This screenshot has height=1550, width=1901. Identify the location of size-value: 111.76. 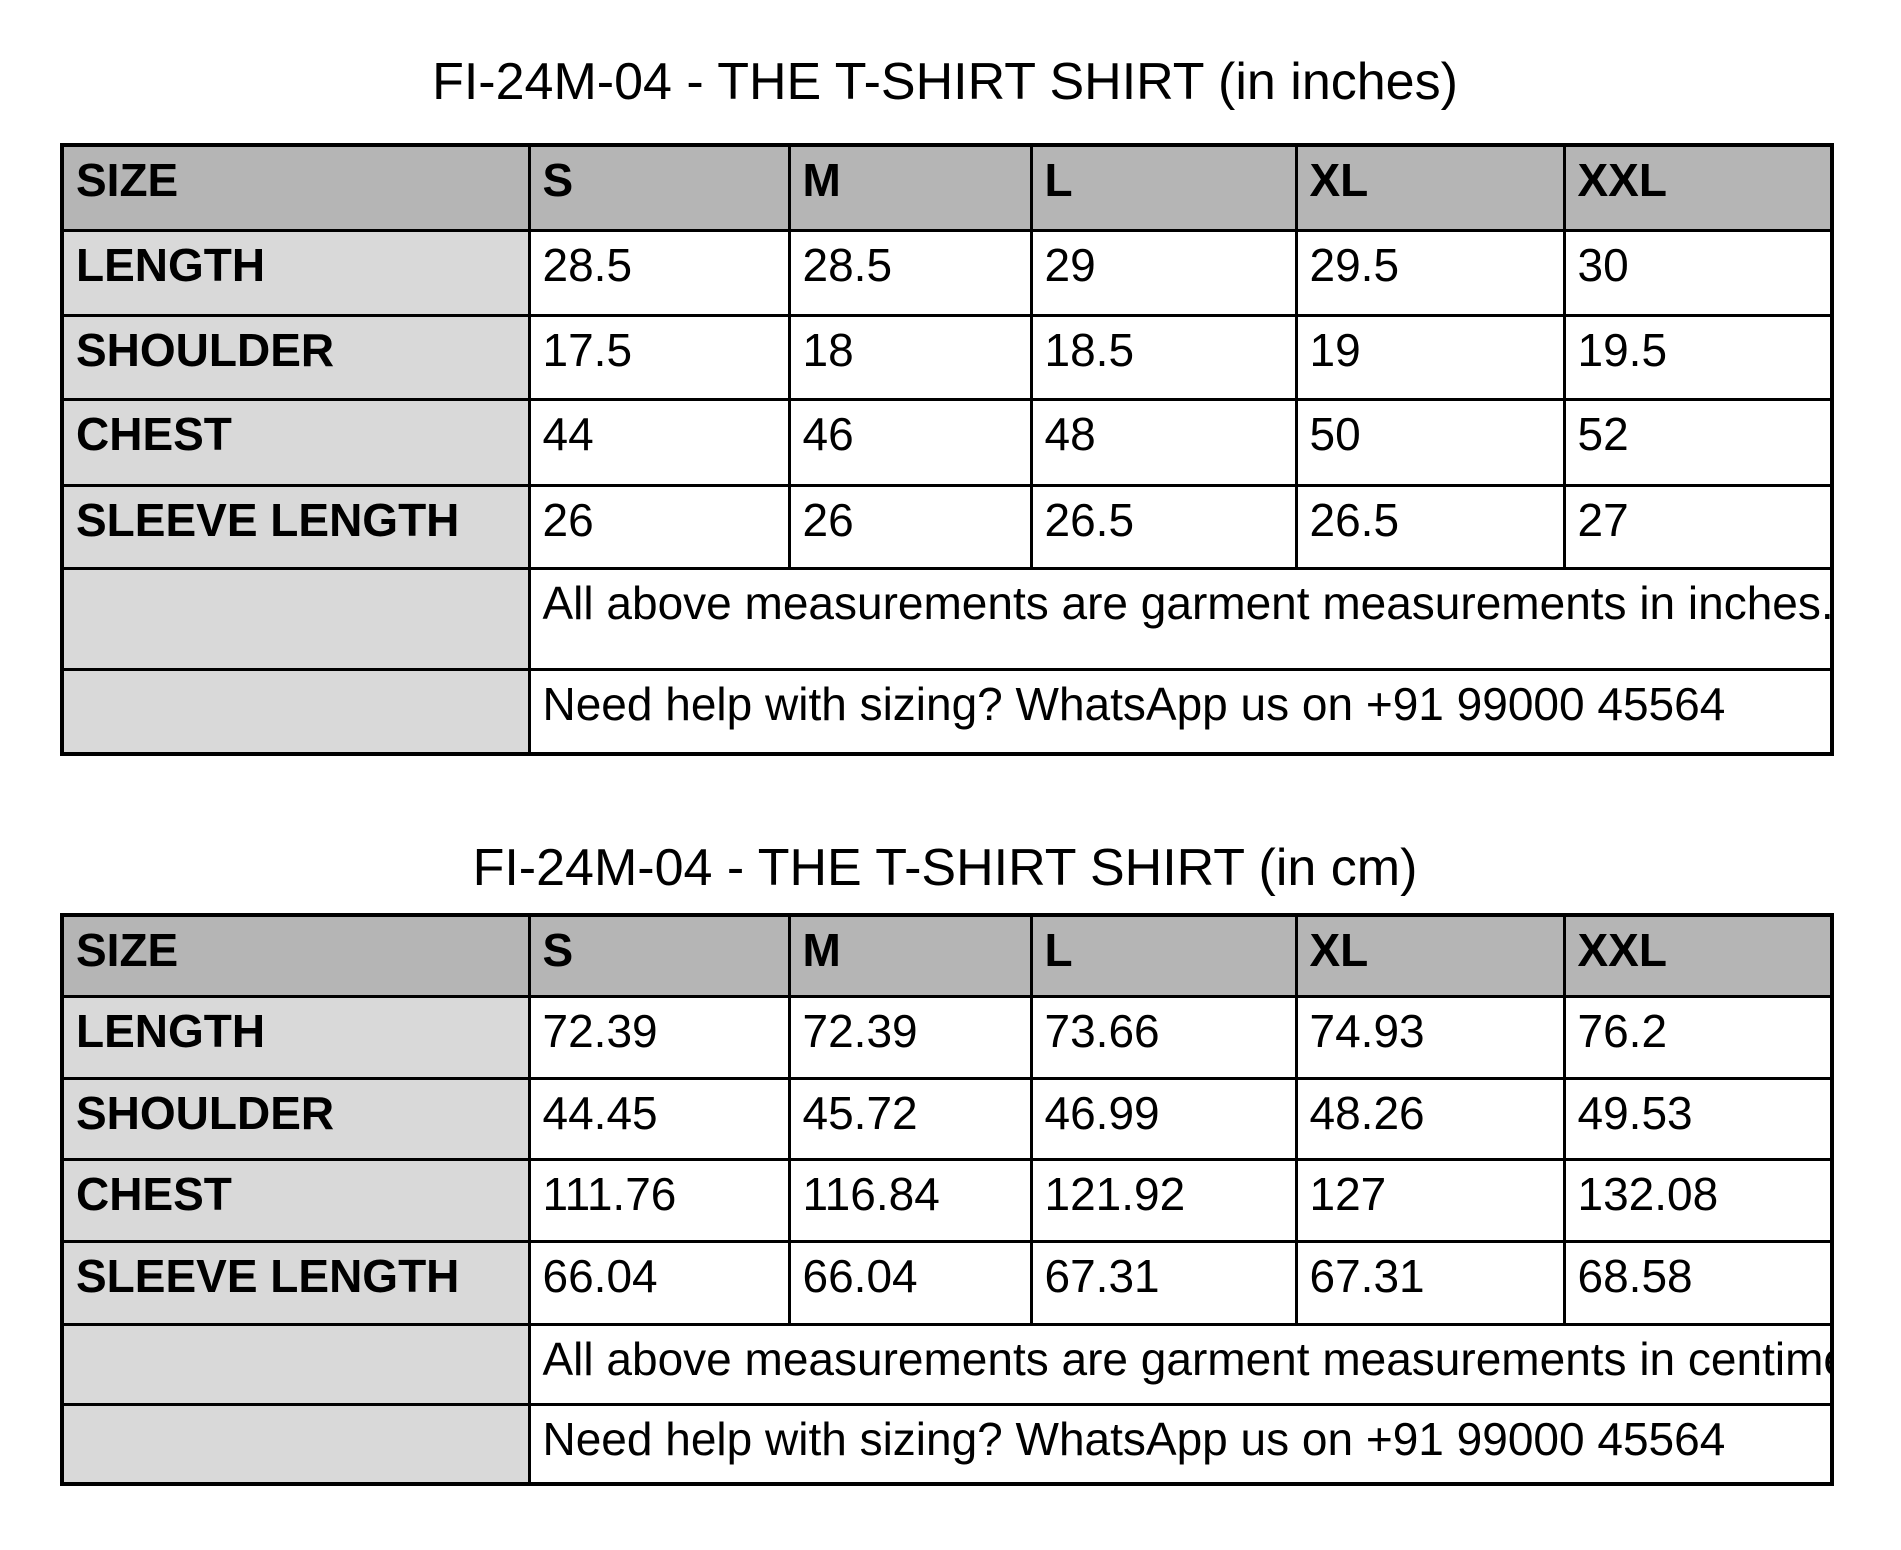
(659, 1200).